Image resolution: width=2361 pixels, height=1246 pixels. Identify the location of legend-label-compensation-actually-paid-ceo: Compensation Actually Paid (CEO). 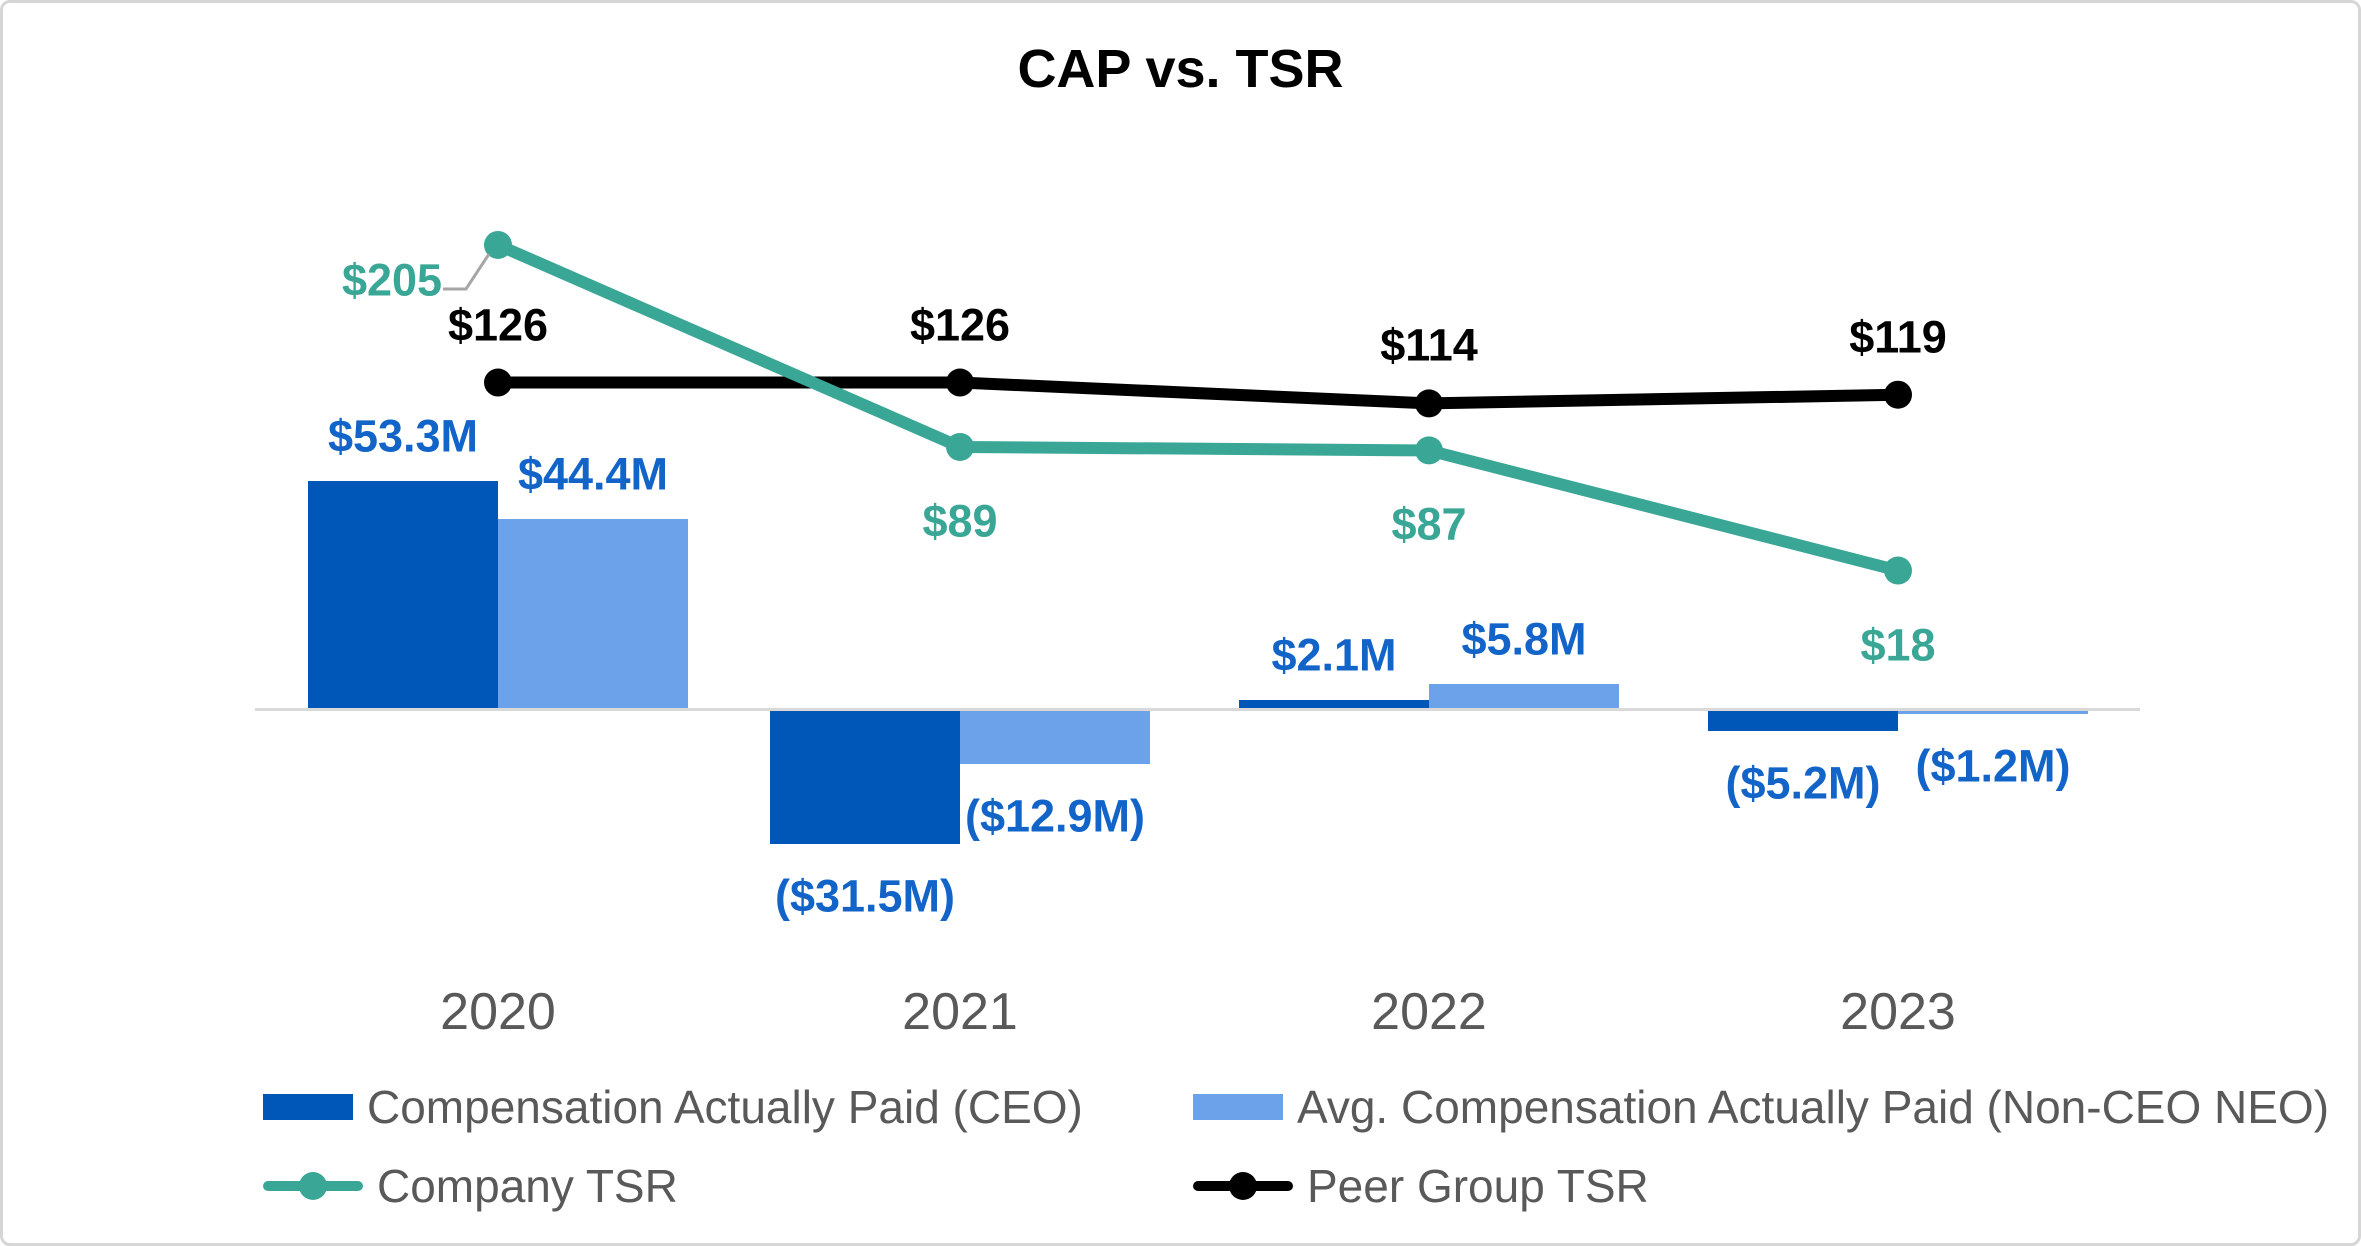
(725, 1107).